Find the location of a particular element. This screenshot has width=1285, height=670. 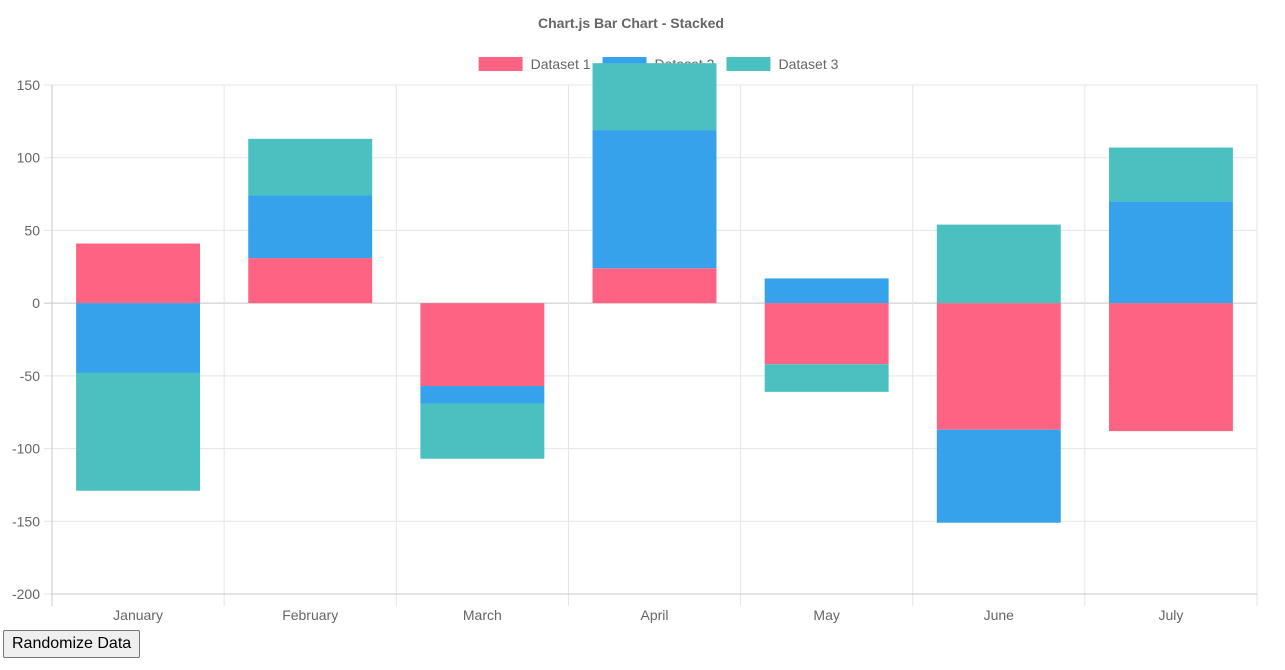

bar-dataset-3-july is located at coordinates (1170, 174).